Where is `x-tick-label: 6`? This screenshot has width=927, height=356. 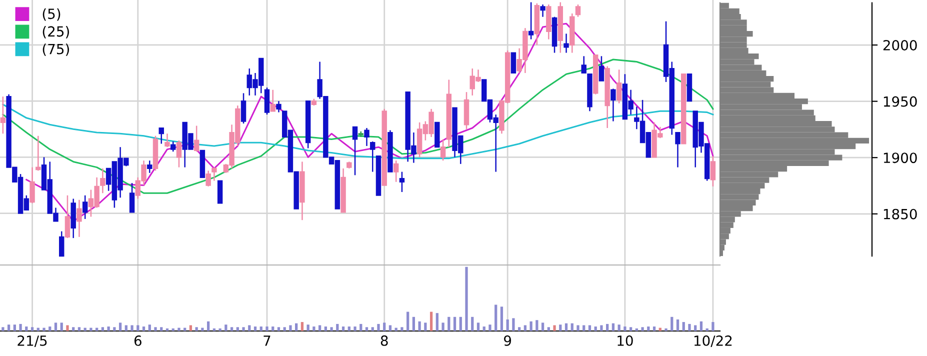
x-tick-label: 6 is located at coordinates (138, 340).